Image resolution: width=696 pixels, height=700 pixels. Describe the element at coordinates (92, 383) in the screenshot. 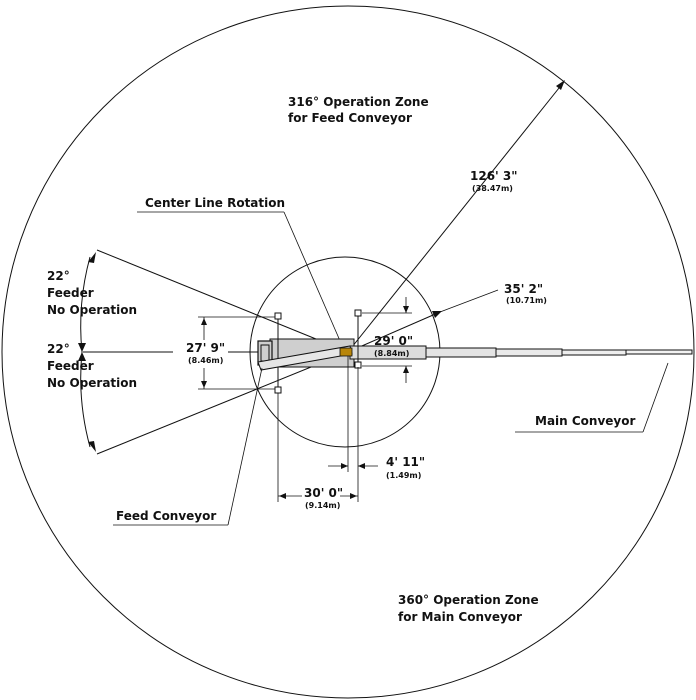

I see `feeder-bottom-label-line2: No Operation` at that location.